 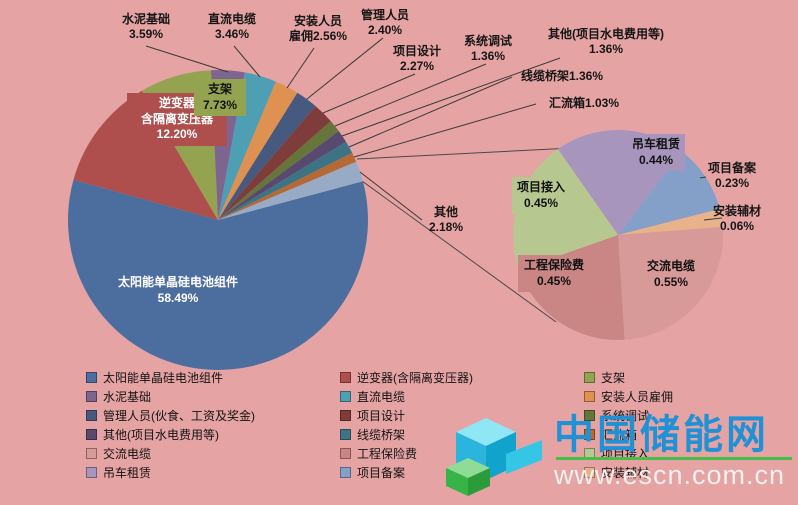 I want to click on label-combiner-box: 汇流箱1.03%, so click(x=584, y=103).